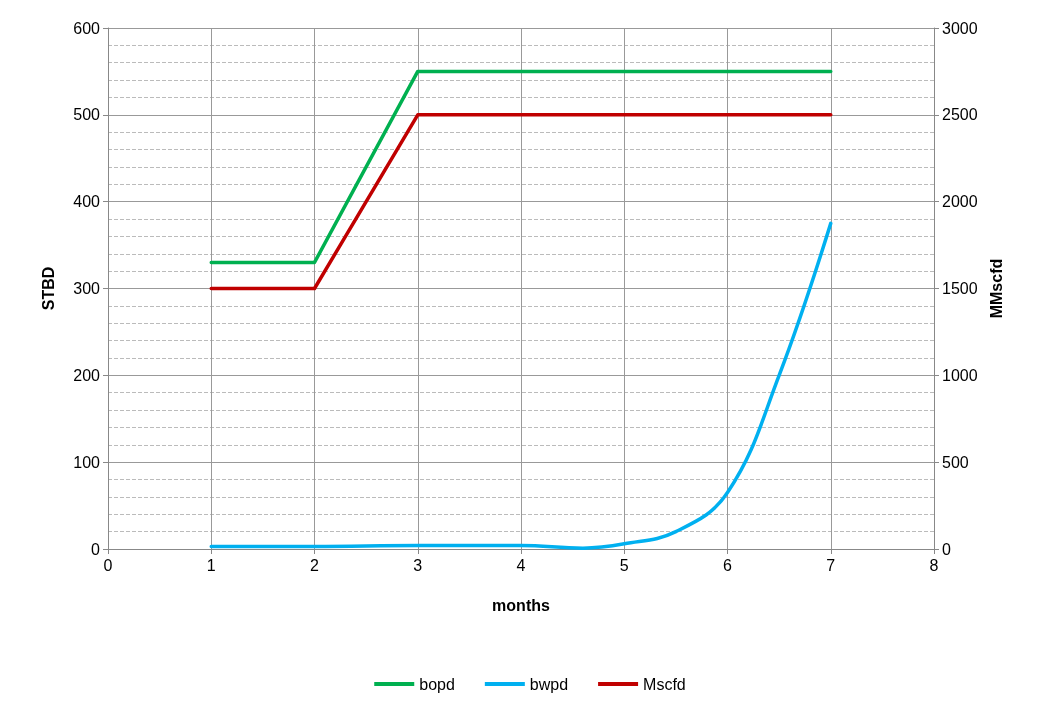 Image resolution: width=1060 pixels, height=715 pixels. What do you see at coordinates (418, 565) in the screenshot?
I see `x-tick-label: 3` at bounding box center [418, 565].